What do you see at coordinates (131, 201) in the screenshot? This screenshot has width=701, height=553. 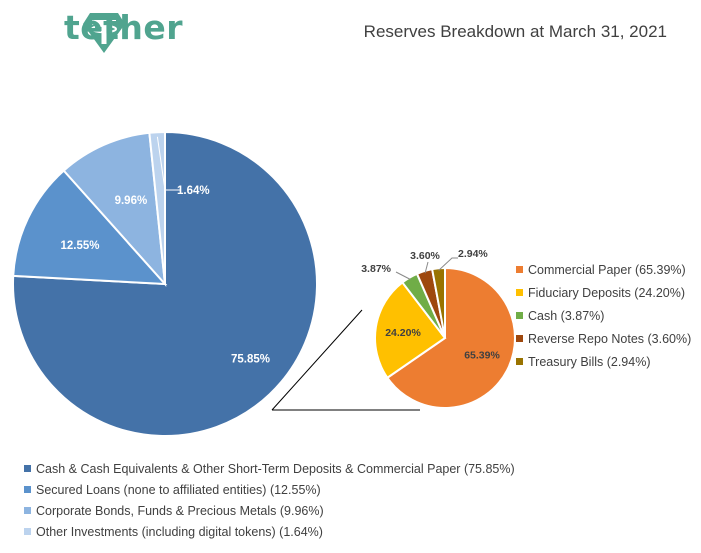 I see `slice-data-label: 9.96%` at bounding box center [131, 201].